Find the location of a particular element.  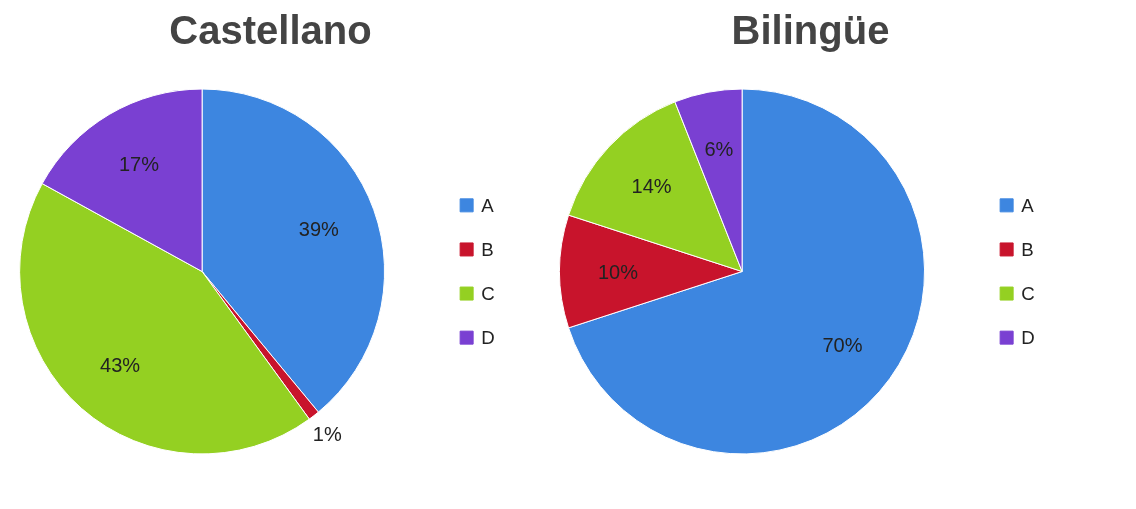

data-label: 39% is located at coordinates (319, 229).